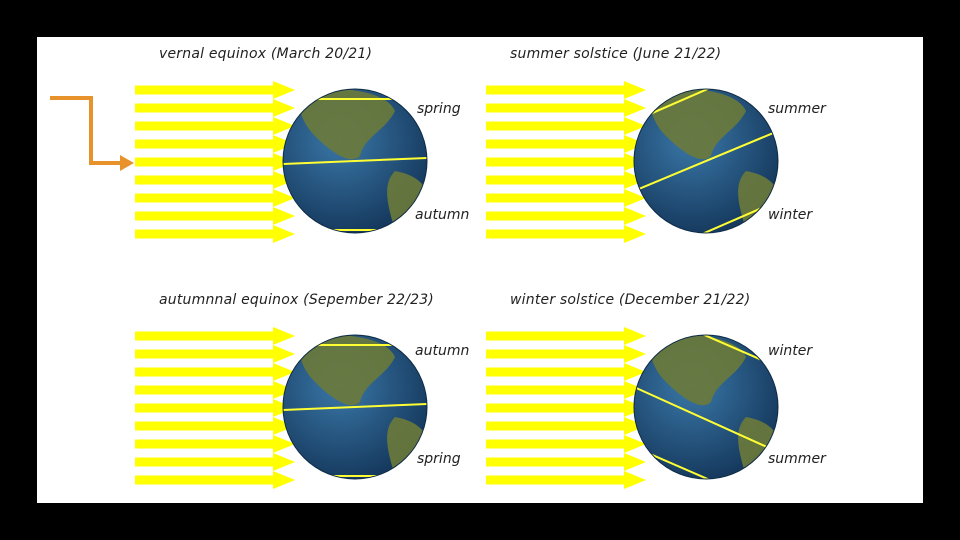  Describe the element at coordinates (266, 54) in the screenshot. I see `panel-title: vernal equinox (March 20/21)` at that location.